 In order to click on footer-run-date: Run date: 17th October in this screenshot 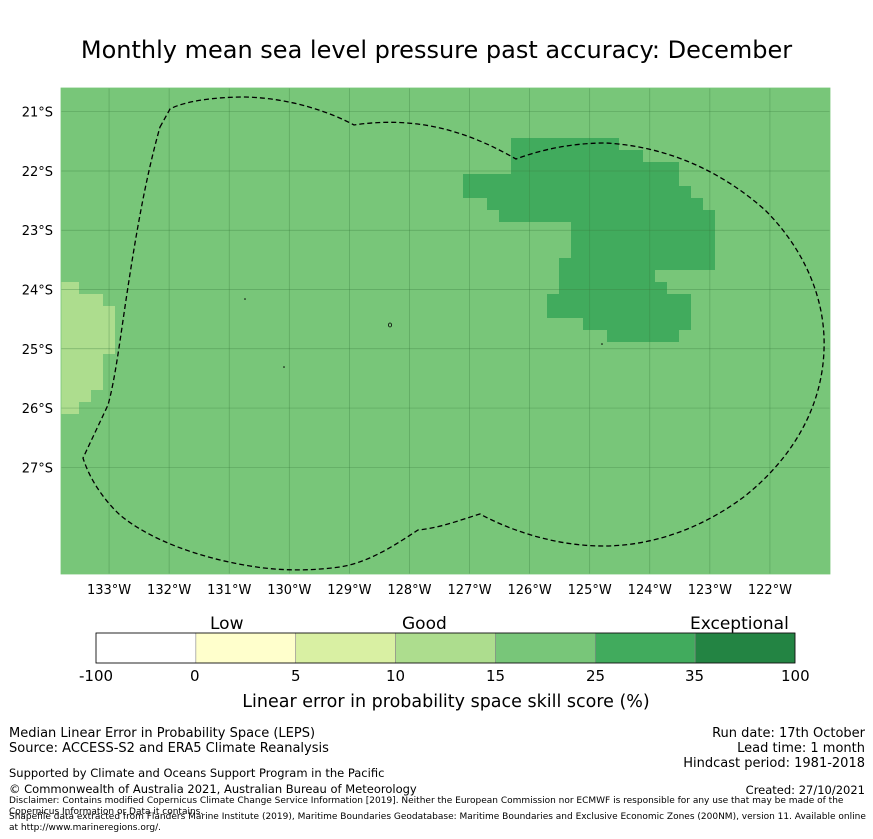, I will do `click(788, 733)`.